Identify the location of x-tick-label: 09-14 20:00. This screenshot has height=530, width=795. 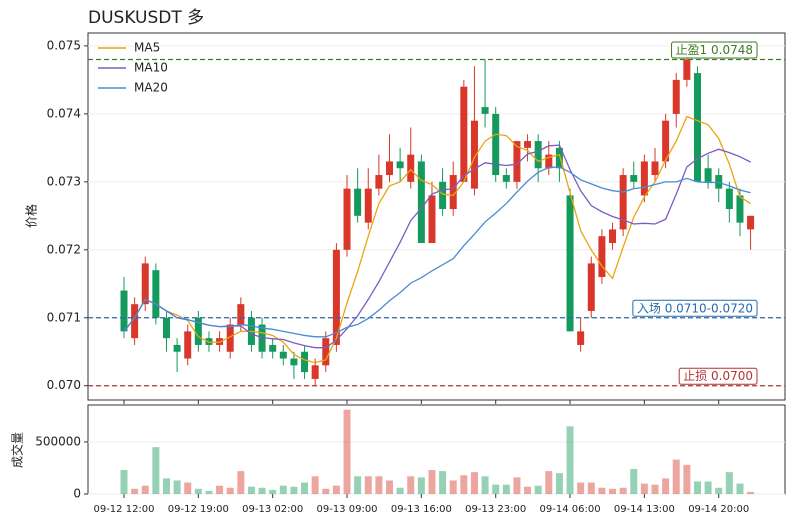
(718, 509).